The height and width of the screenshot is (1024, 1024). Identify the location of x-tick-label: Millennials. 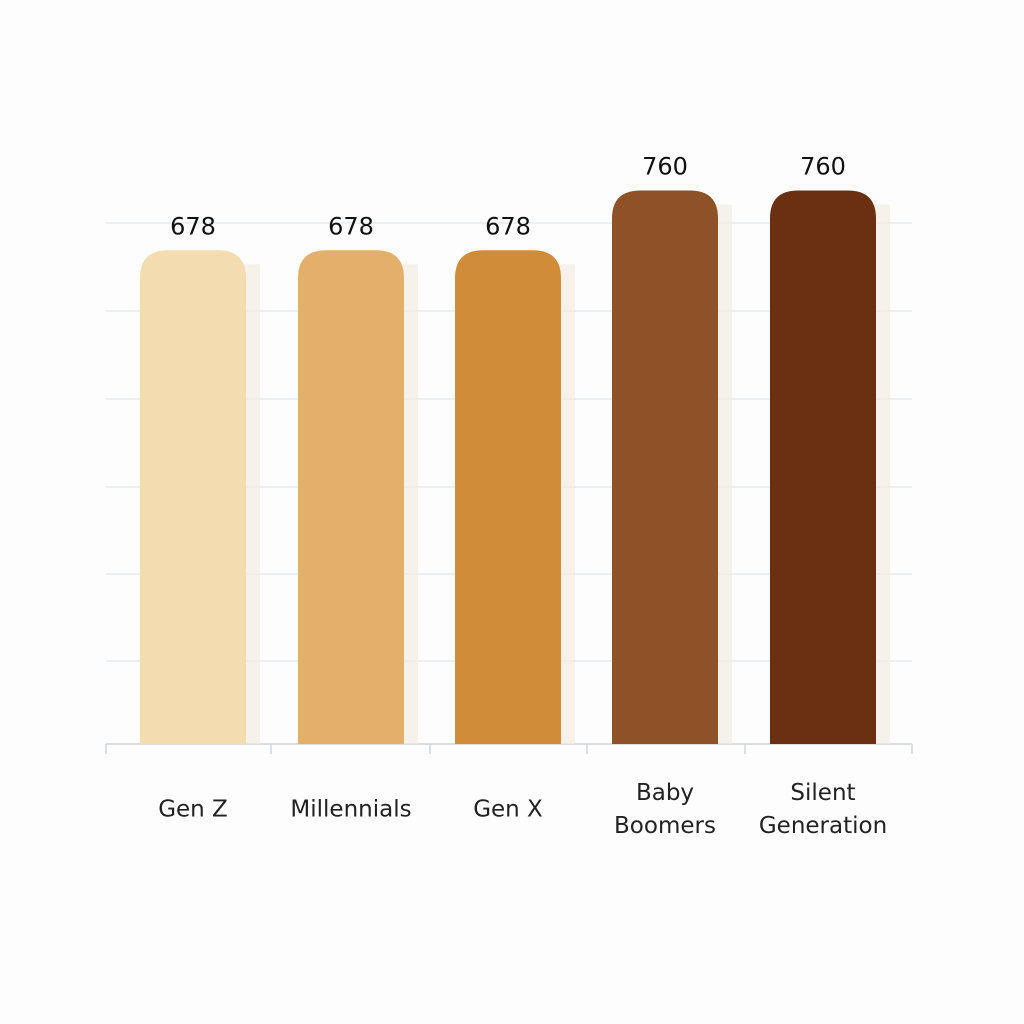
(351, 809).